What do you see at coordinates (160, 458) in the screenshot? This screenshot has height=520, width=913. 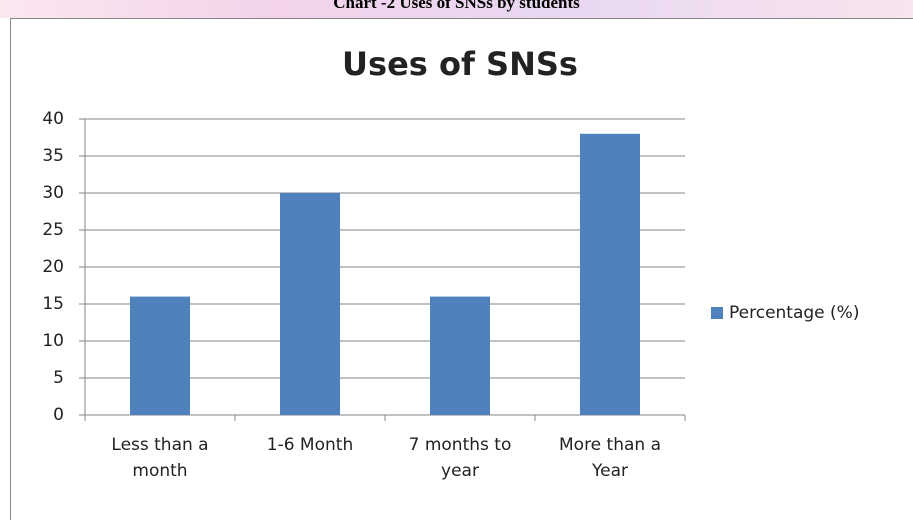 I see `x-tick-label: Less than a month` at bounding box center [160, 458].